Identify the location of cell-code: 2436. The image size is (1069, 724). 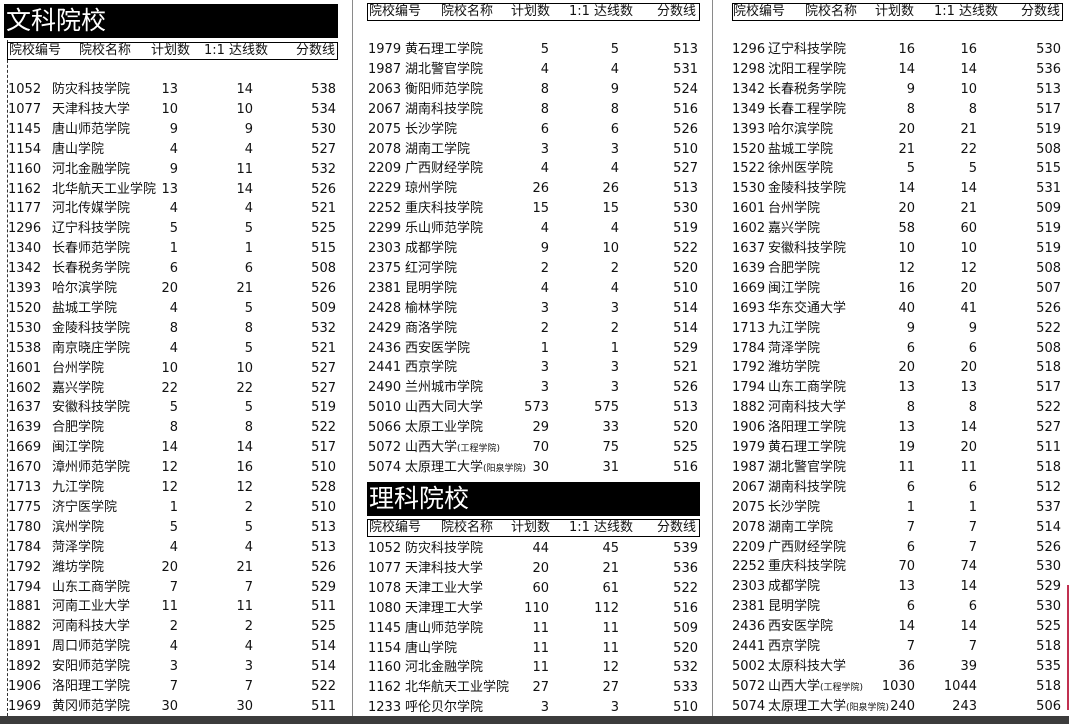
(749, 627).